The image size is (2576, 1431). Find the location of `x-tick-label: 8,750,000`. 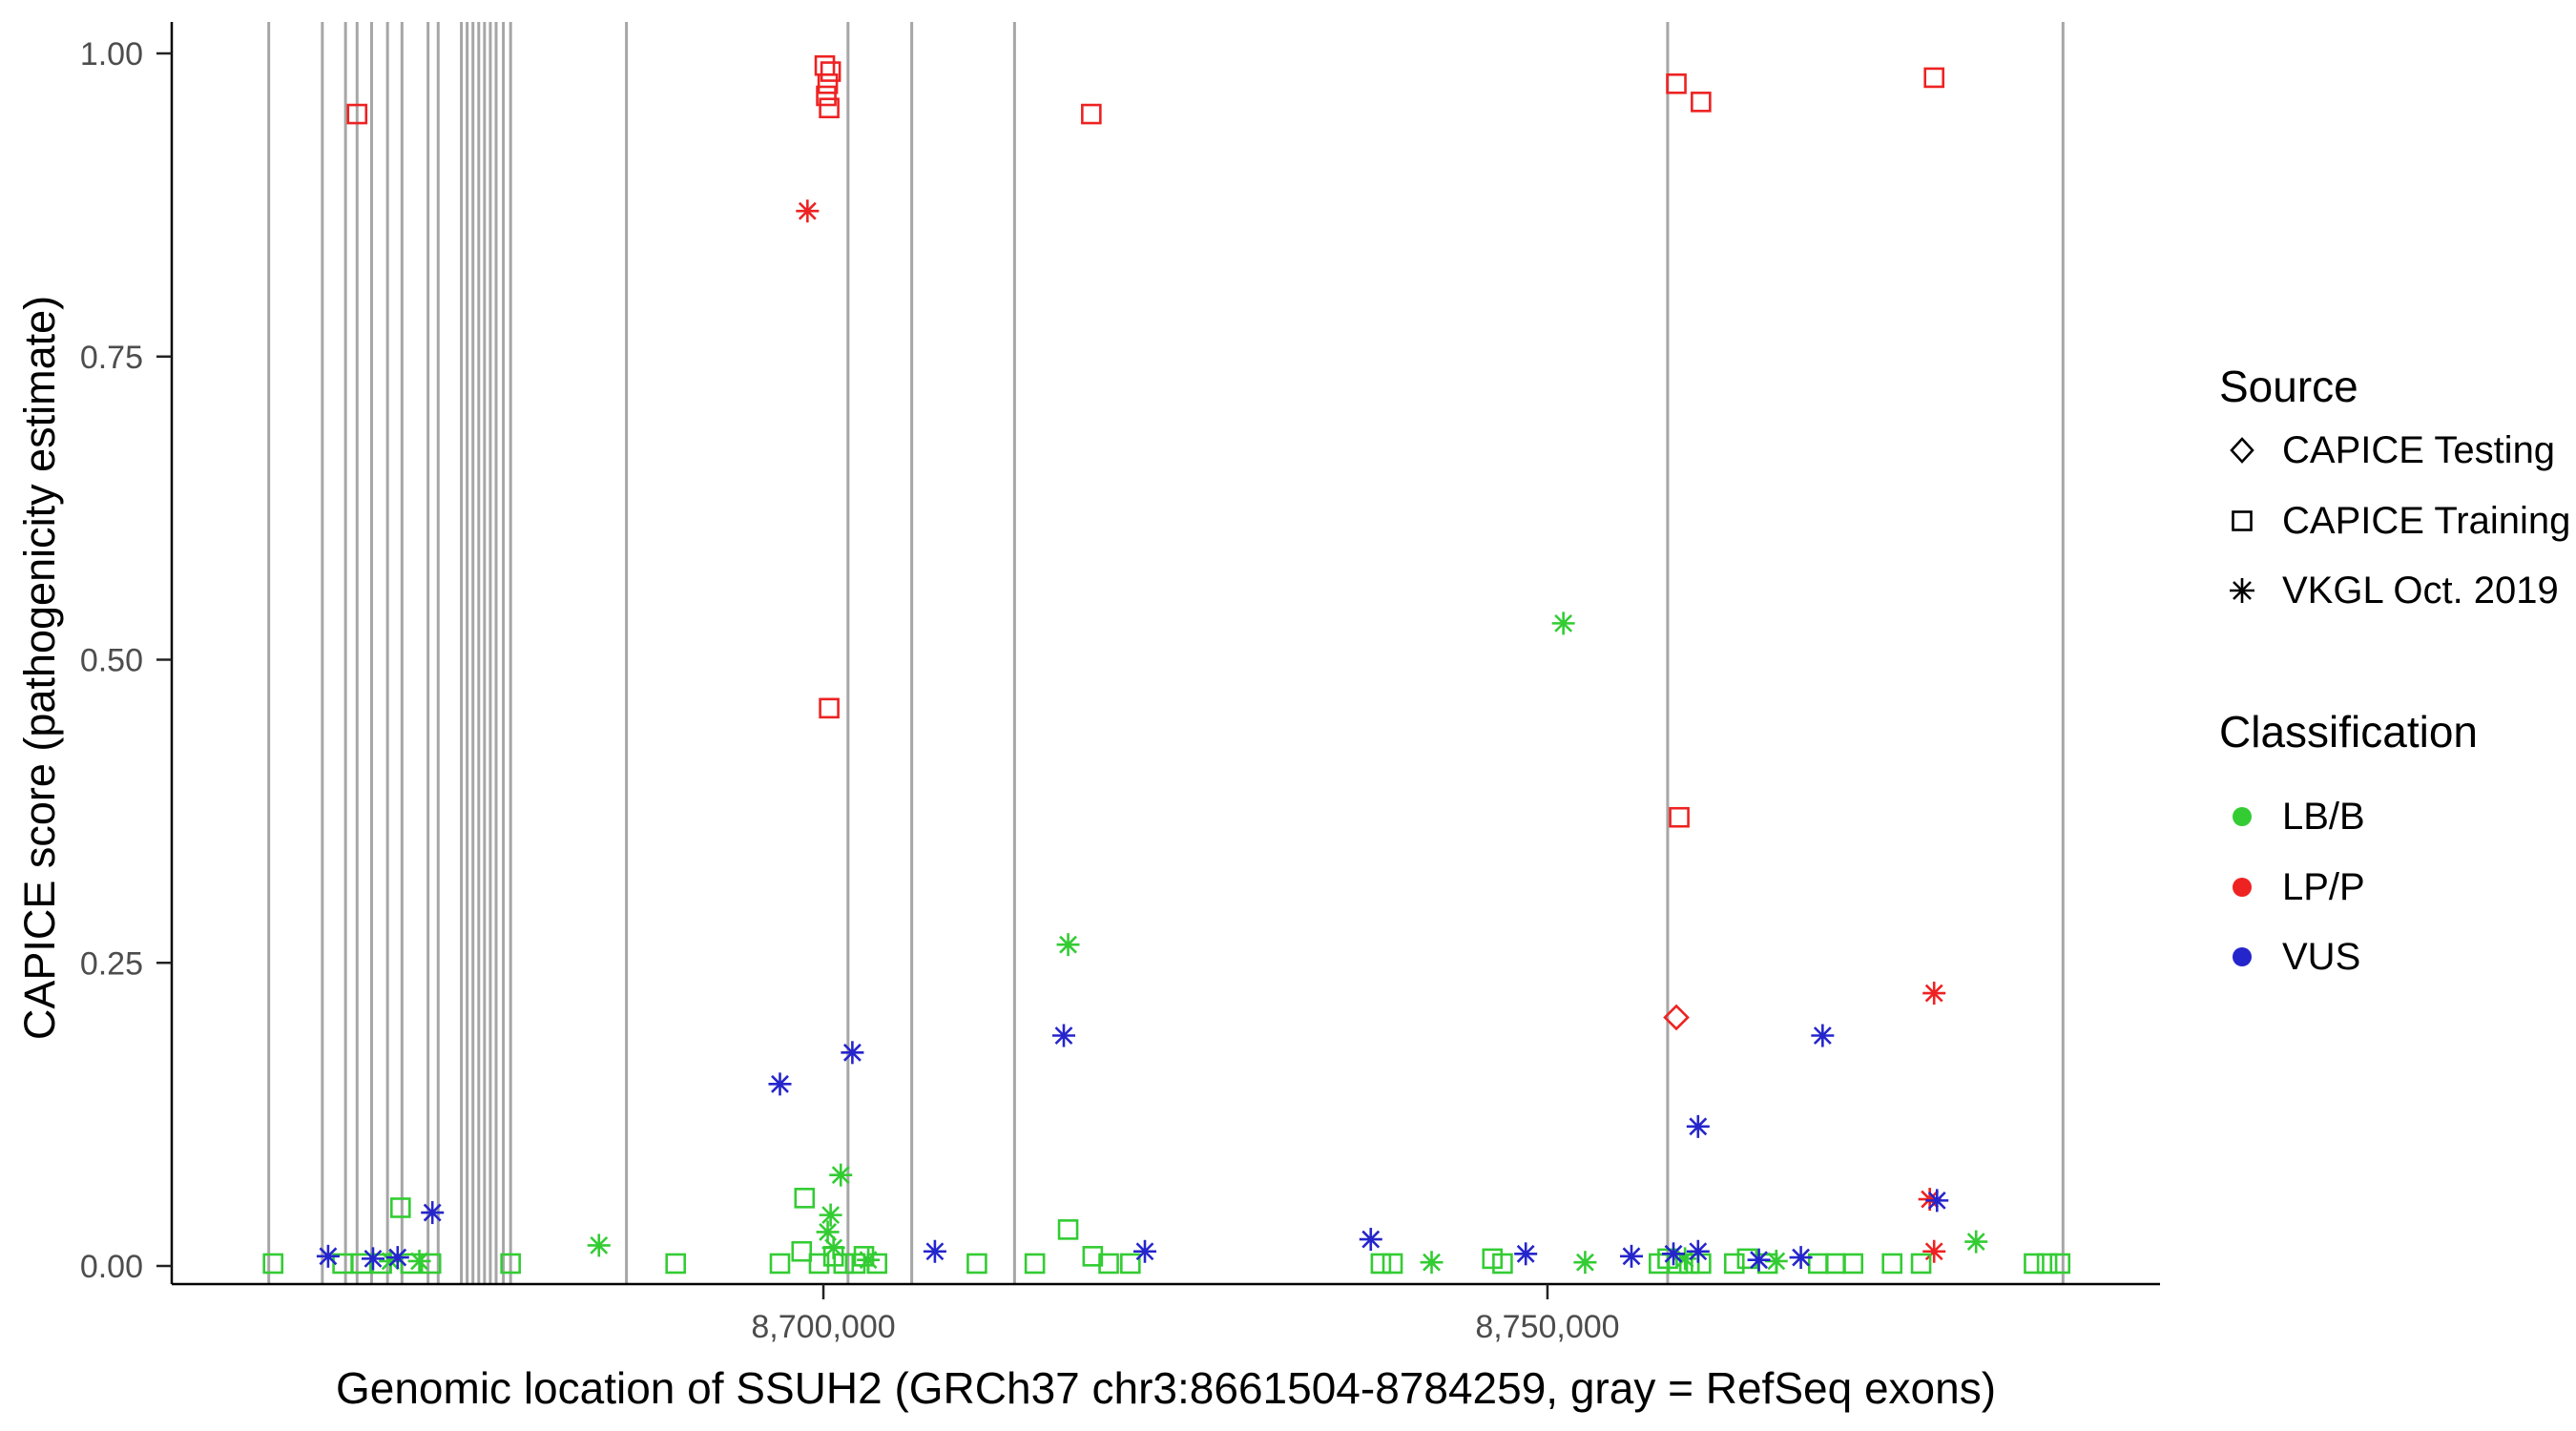

x-tick-label: 8,750,000 is located at coordinates (1547, 1327).